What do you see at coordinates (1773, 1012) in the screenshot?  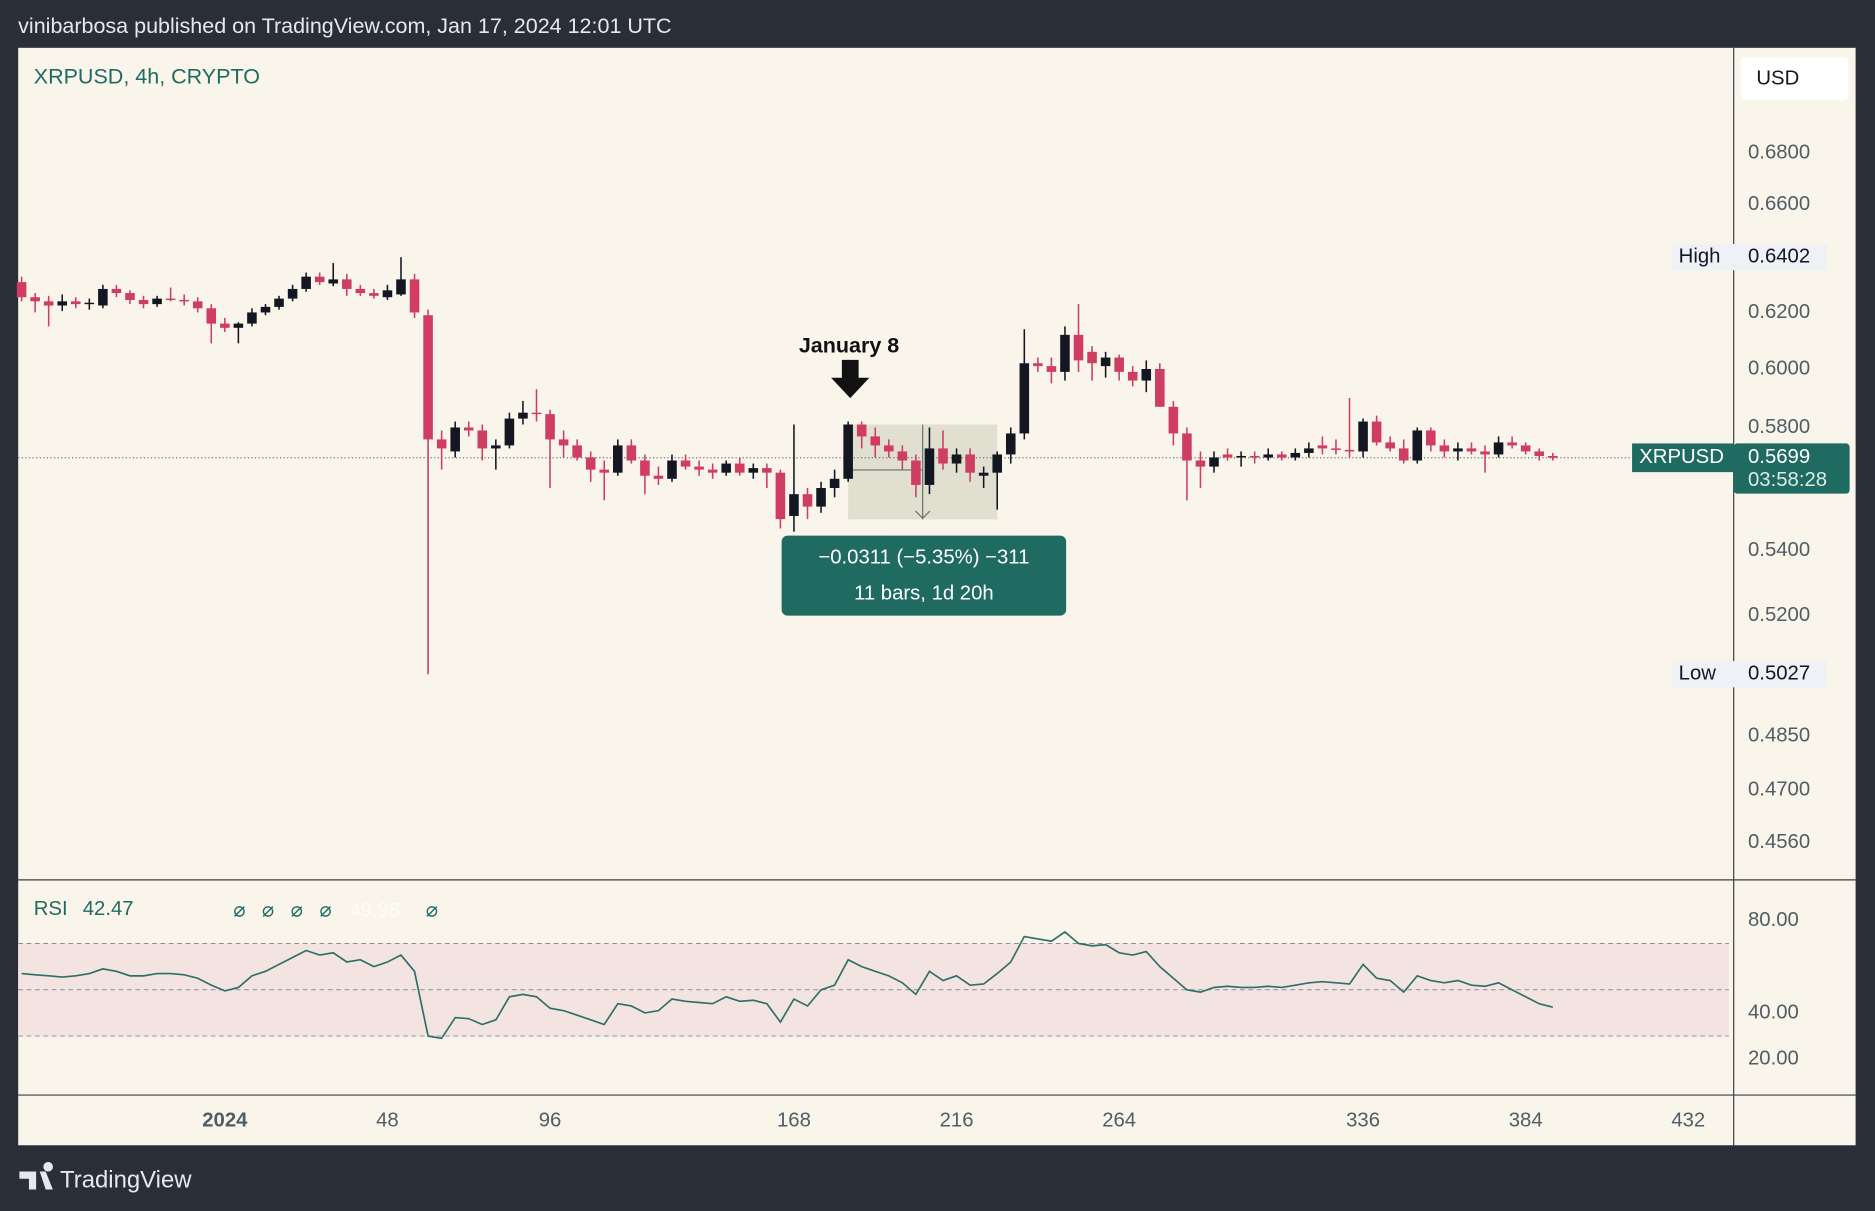 I see `rsi-tick-label: 40.00` at bounding box center [1773, 1012].